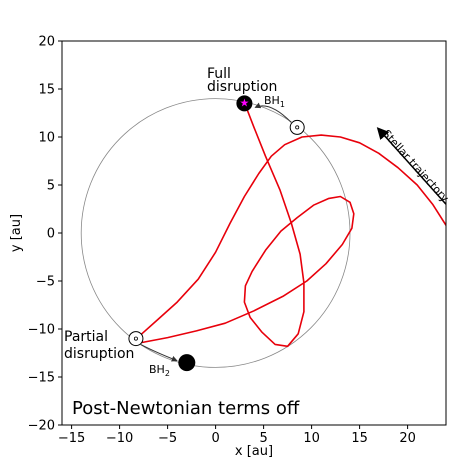  Describe the element at coordinates (99, 354) in the screenshot. I see `annotation-partial-line2: disruption` at that location.